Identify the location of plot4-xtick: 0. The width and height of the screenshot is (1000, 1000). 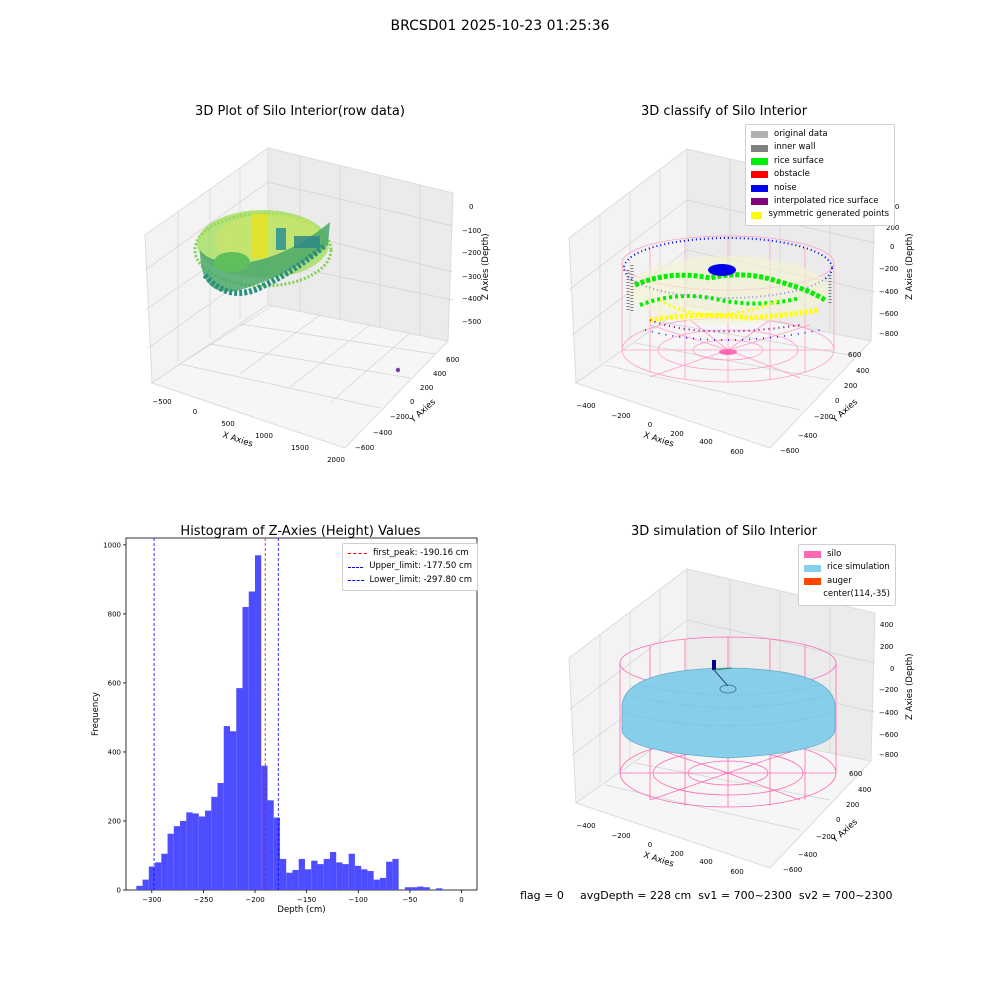
(650, 845).